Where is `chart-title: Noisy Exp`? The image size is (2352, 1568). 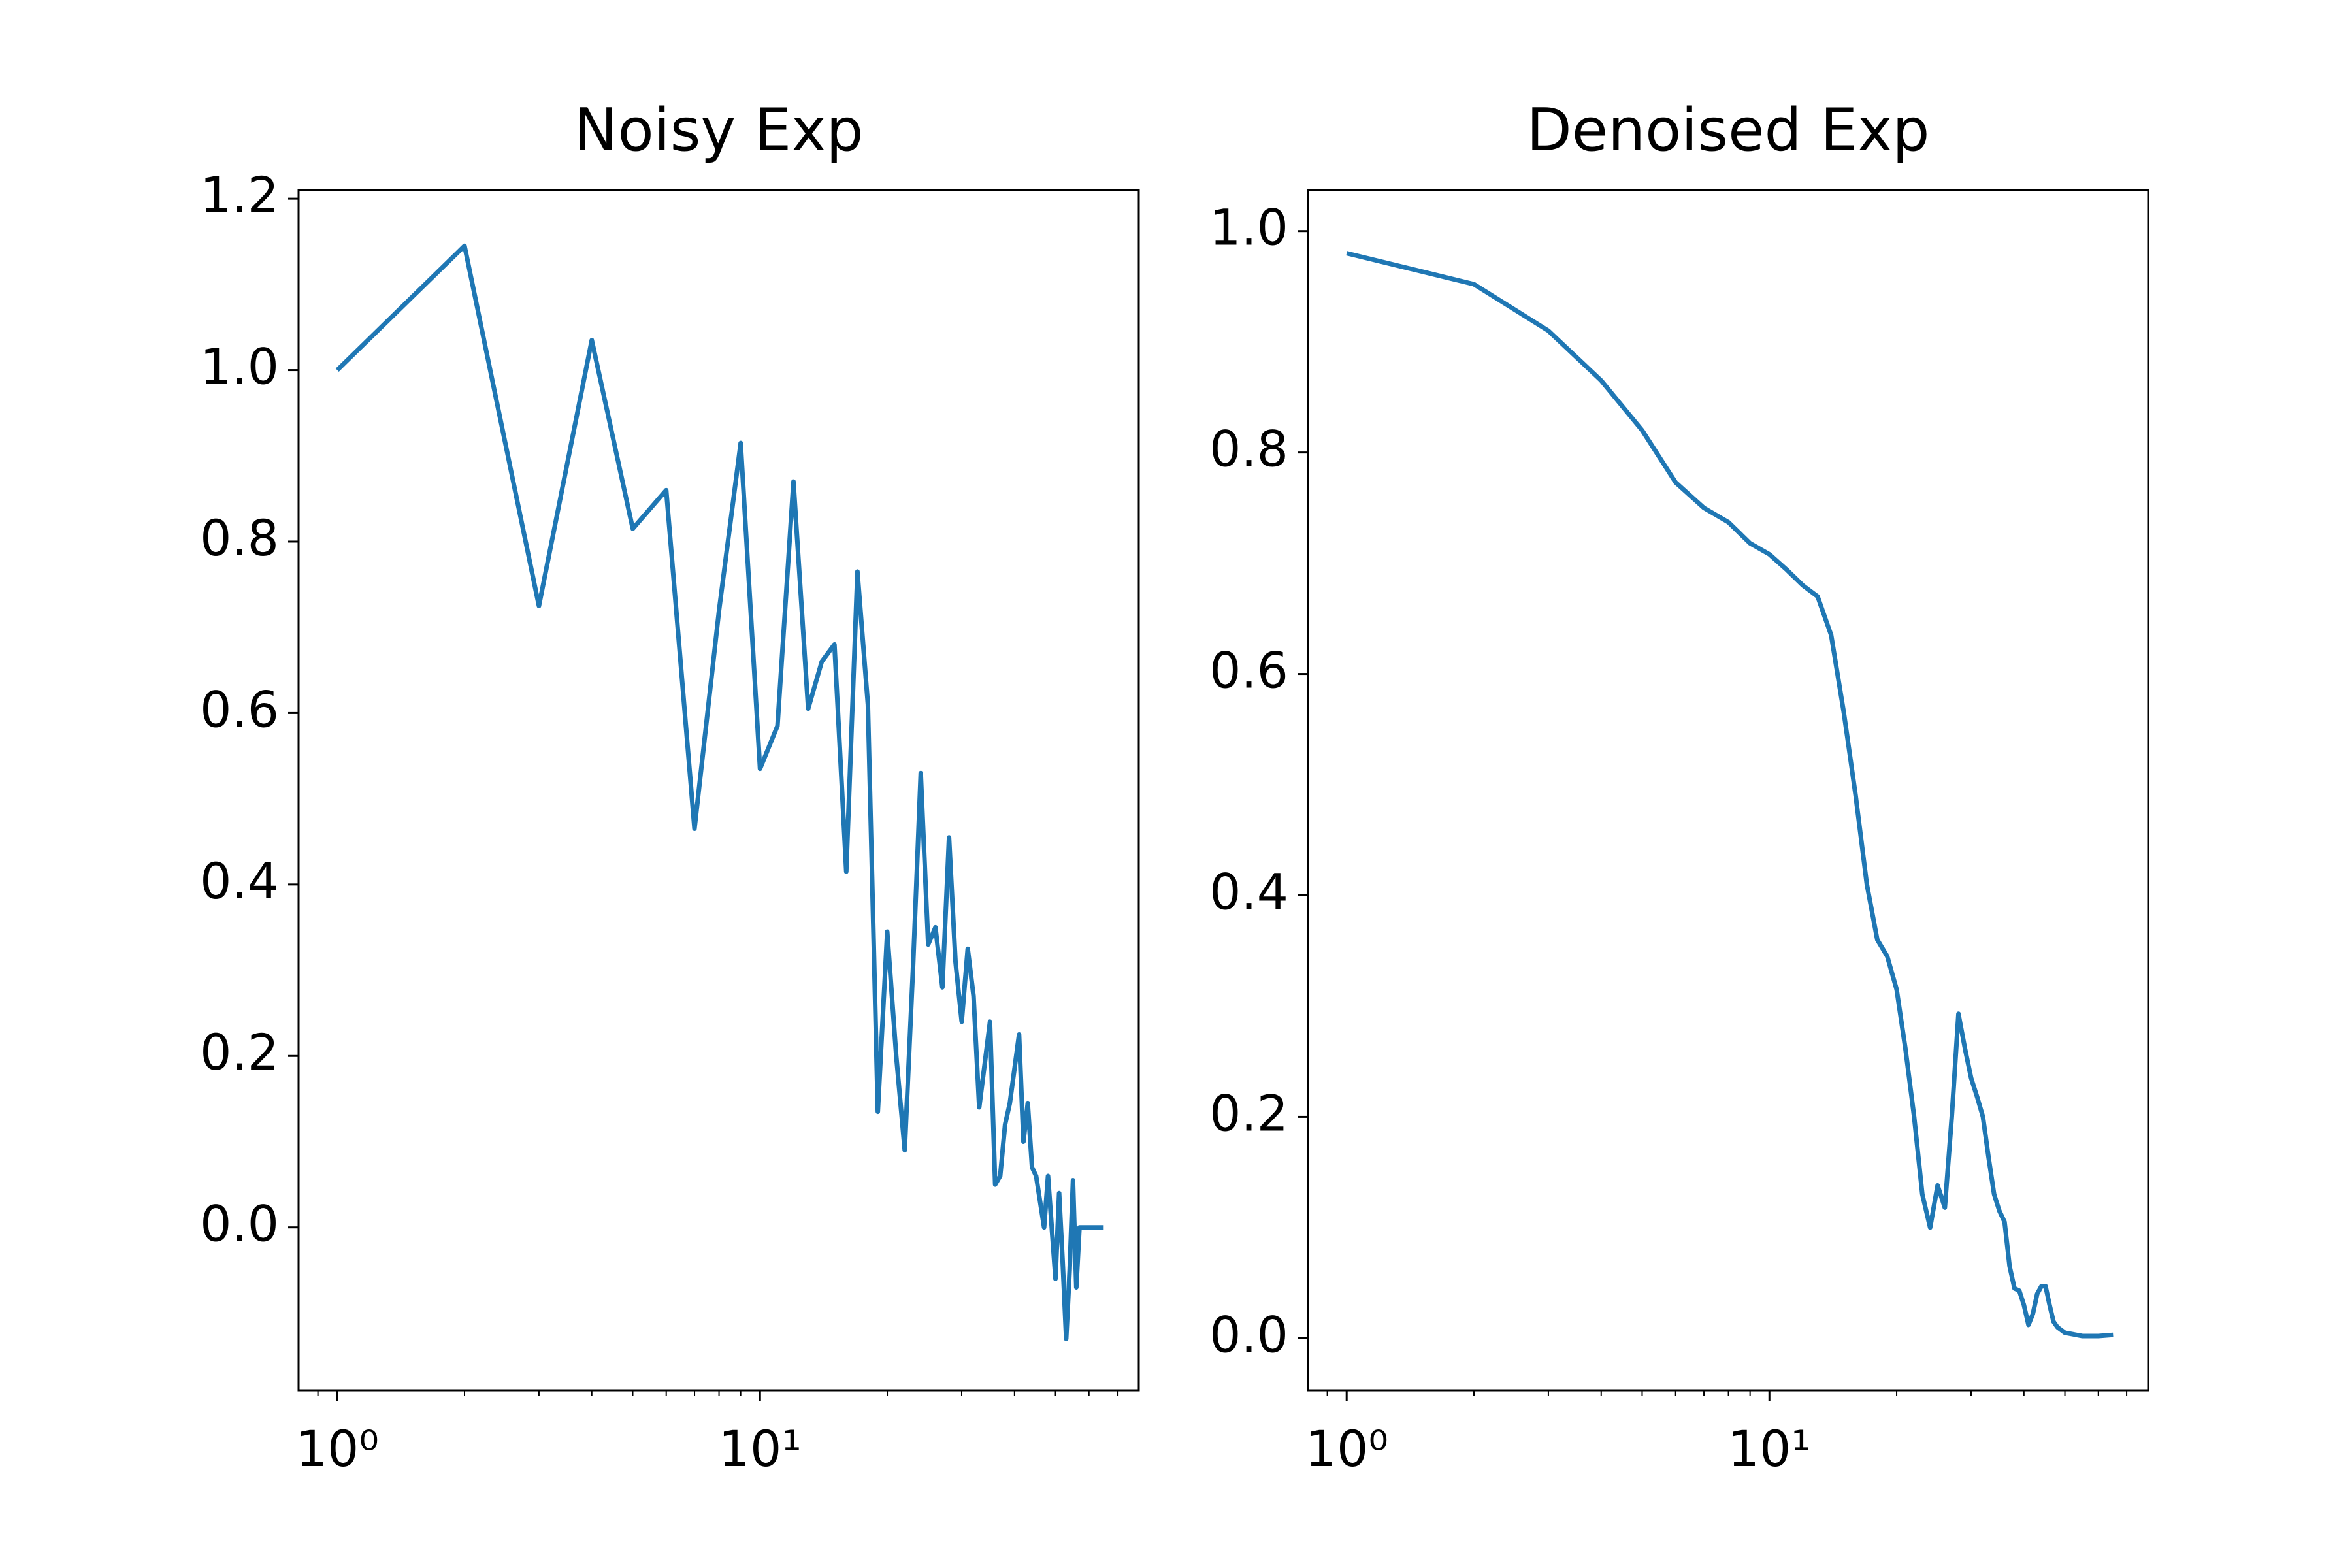
chart-title: Noisy Exp is located at coordinates (718, 130).